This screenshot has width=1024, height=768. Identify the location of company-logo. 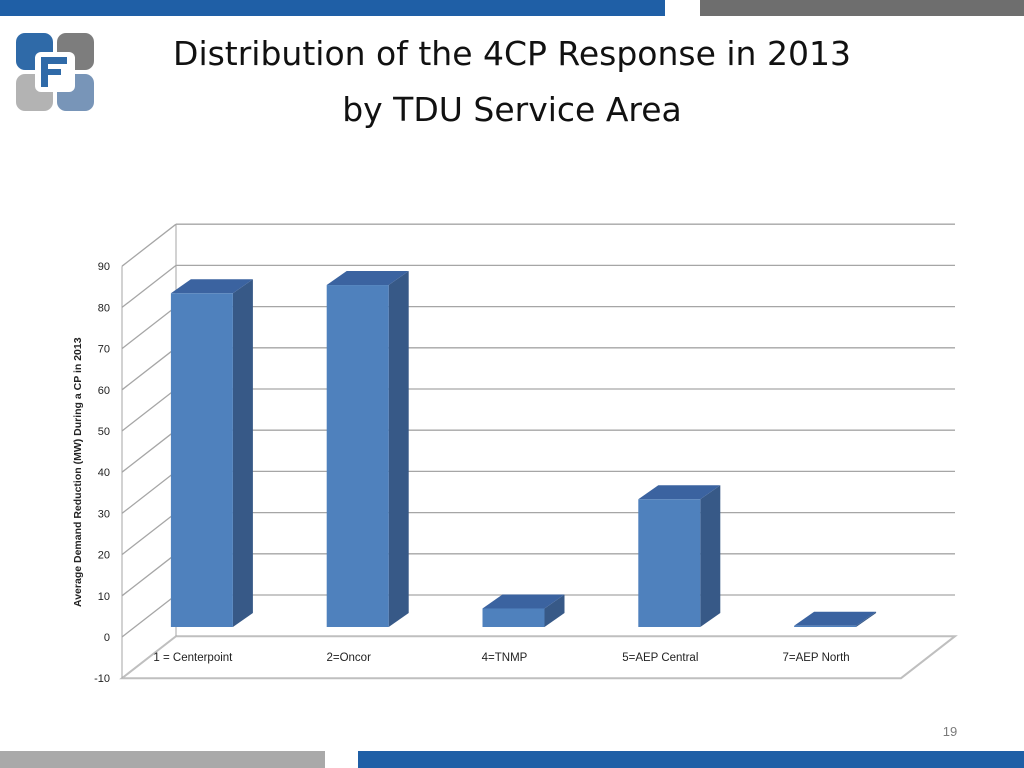
(55, 72).